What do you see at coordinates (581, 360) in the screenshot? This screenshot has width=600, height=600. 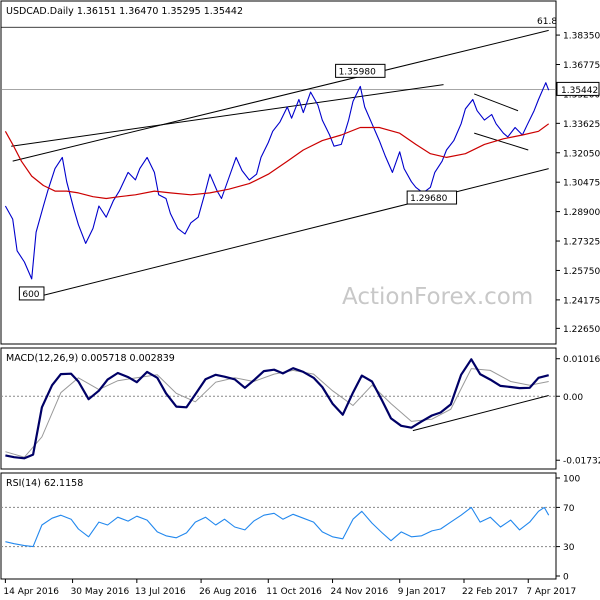 I see `macd-tick-label: 0.010163` at bounding box center [581, 360].